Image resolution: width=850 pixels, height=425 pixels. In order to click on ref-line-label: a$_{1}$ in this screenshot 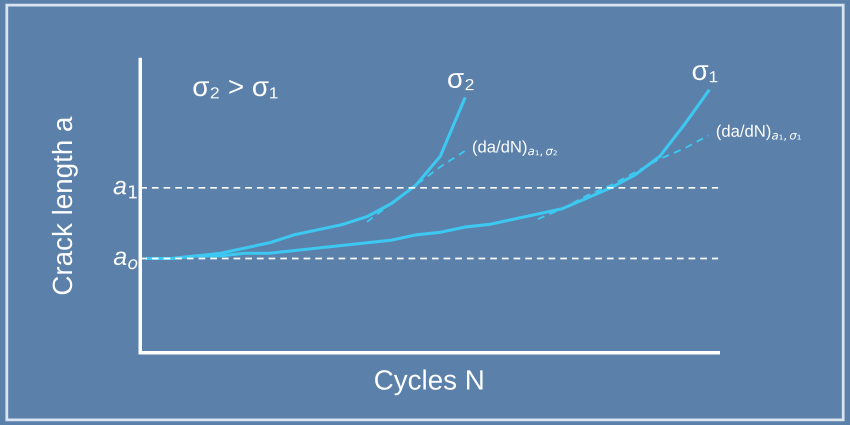, I will do `click(125, 189)`.